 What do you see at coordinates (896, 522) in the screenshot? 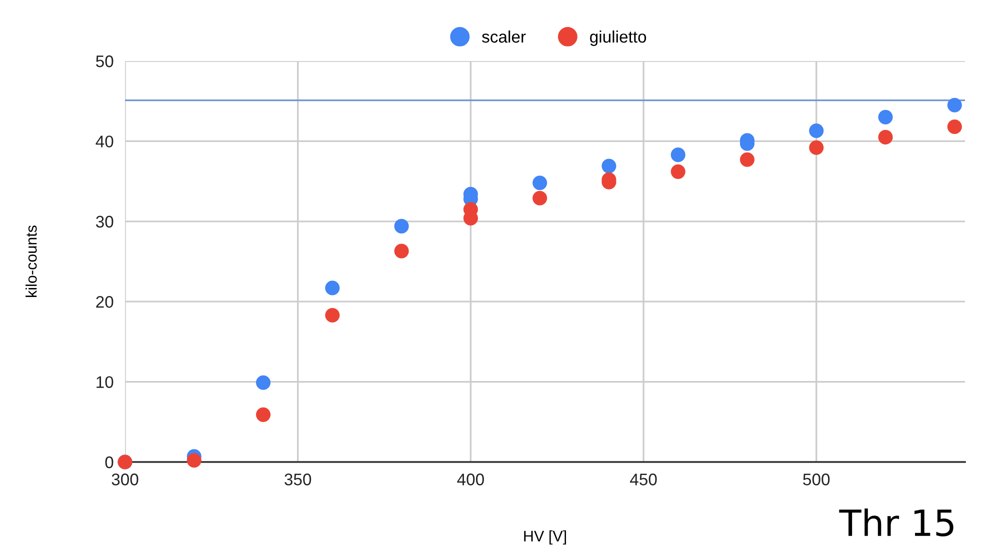
I see `text: Thr 15` at bounding box center [896, 522].